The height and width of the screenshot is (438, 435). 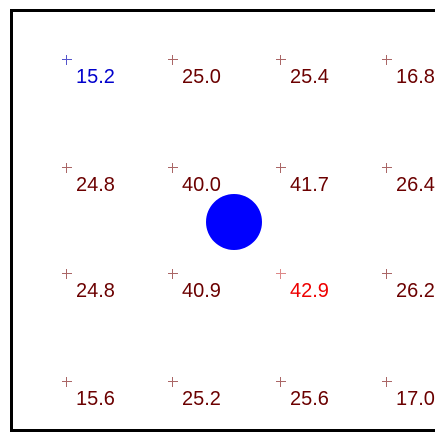 I want to click on position-marker, so click(x=234, y=222).